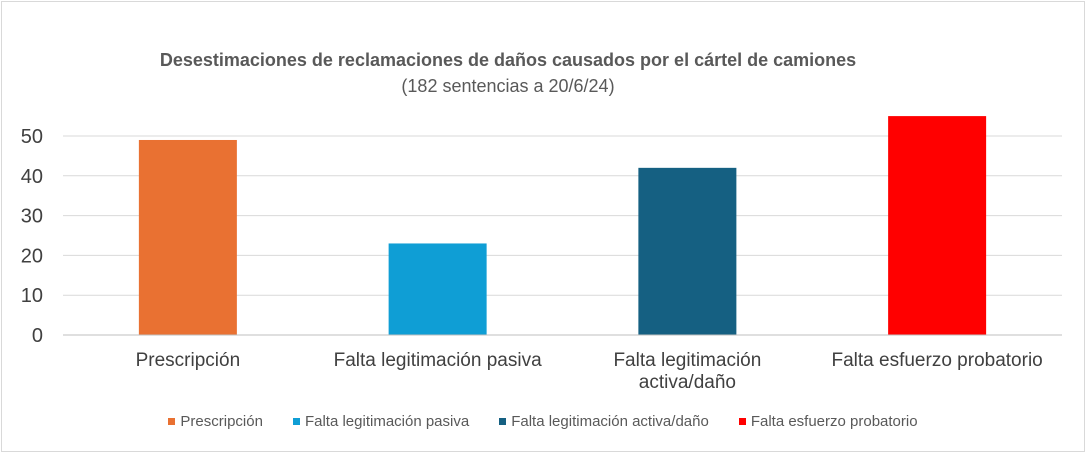 This screenshot has width=1086, height=453. Describe the element at coordinates (32, 177) in the screenshot. I see `y-tick-label: 40` at that location.